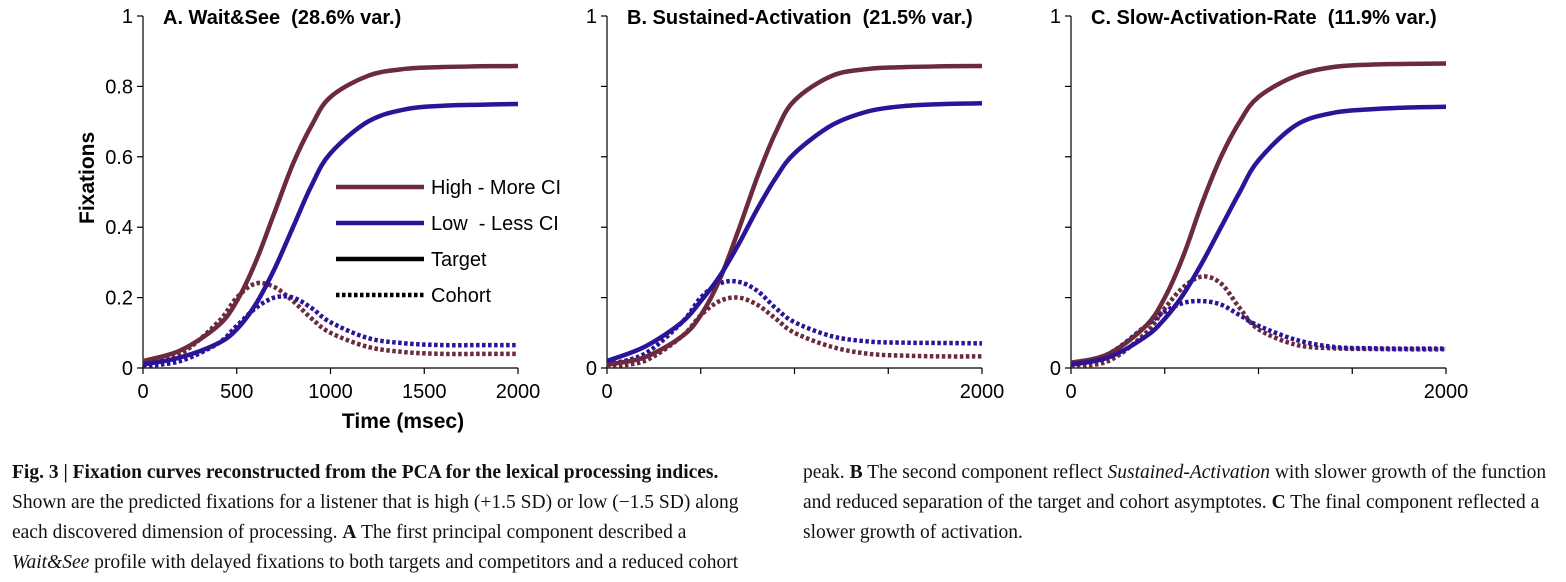 This screenshot has height=582, width=1566. What do you see at coordinates (330, 392) in the screenshot?
I see `x-tick-label: 1000` at bounding box center [330, 392].